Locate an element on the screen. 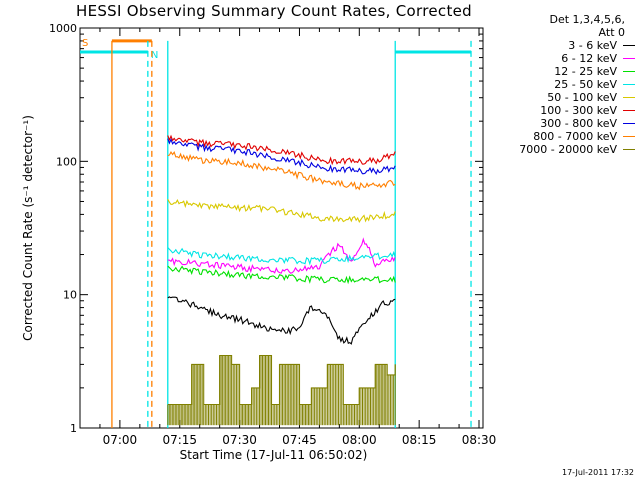 Image resolution: width=640 pixels, height=480 pixels. legend-item: 800 - 7000 keV is located at coordinates (552, 136).